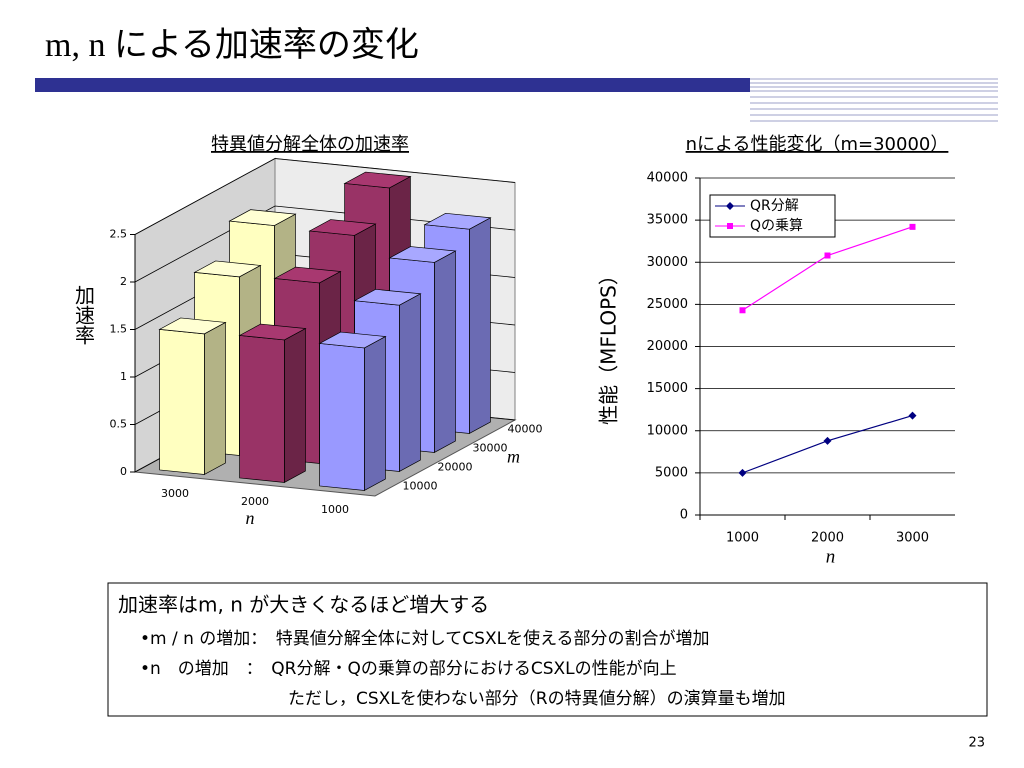 The height and width of the screenshot is (768, 1024). What do you see at coordinates (874, 100) in the screenshot?
I see `title-stripes` at bounding box center [874, 100].